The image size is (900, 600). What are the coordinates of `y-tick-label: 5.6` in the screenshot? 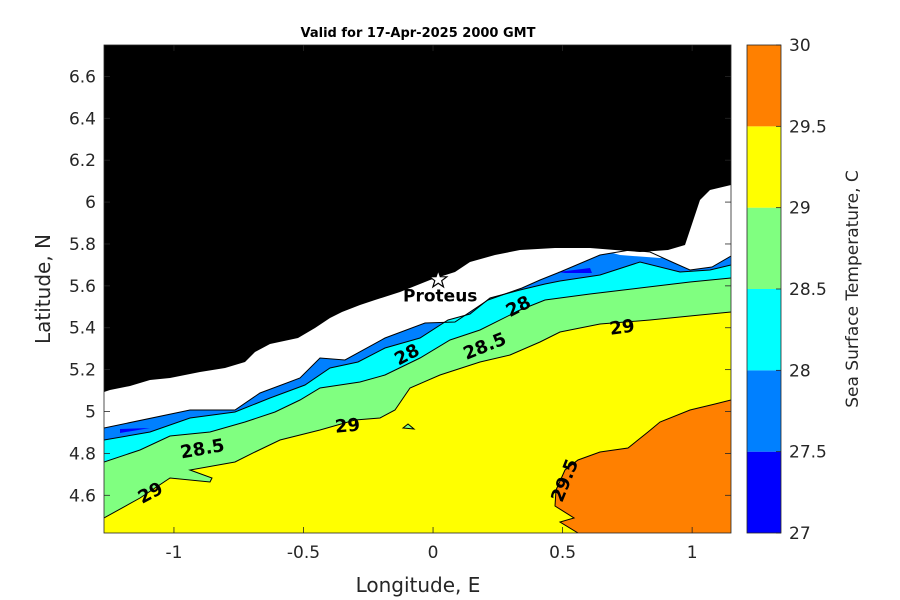 It's located at (82, 287).